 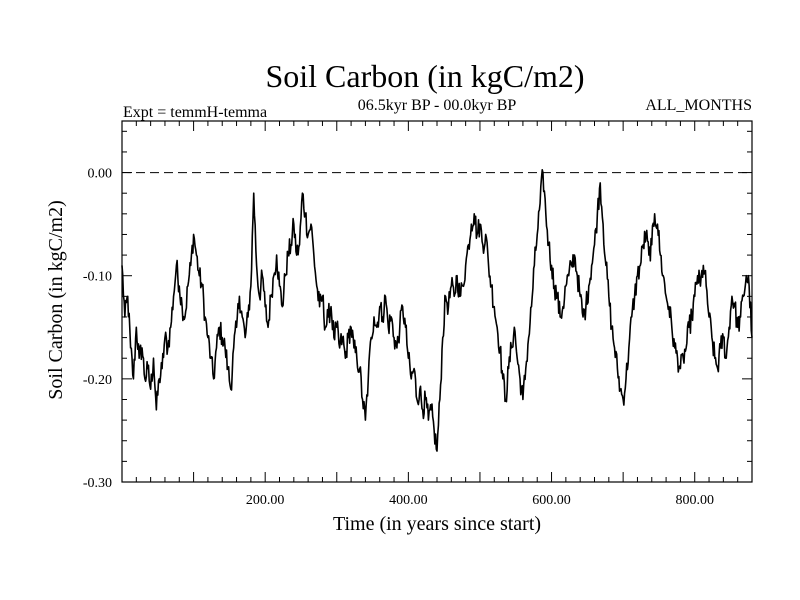 What do you see at coordinates (97, 380) in the screenshot?
I see `y-tick-label: -0.20` at bounding box center [97, 380].